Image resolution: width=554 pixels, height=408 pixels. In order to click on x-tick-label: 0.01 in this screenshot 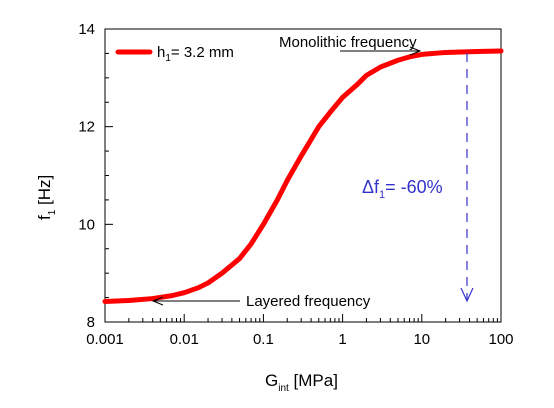, I will do `click(184, 339)`.